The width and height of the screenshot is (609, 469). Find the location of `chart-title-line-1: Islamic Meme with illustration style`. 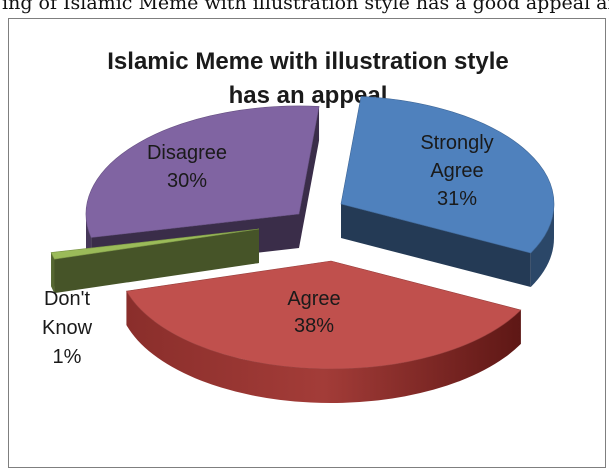

chart-title-line-1: Islamic Meme with illustration style is located at coordinates (307, 61).